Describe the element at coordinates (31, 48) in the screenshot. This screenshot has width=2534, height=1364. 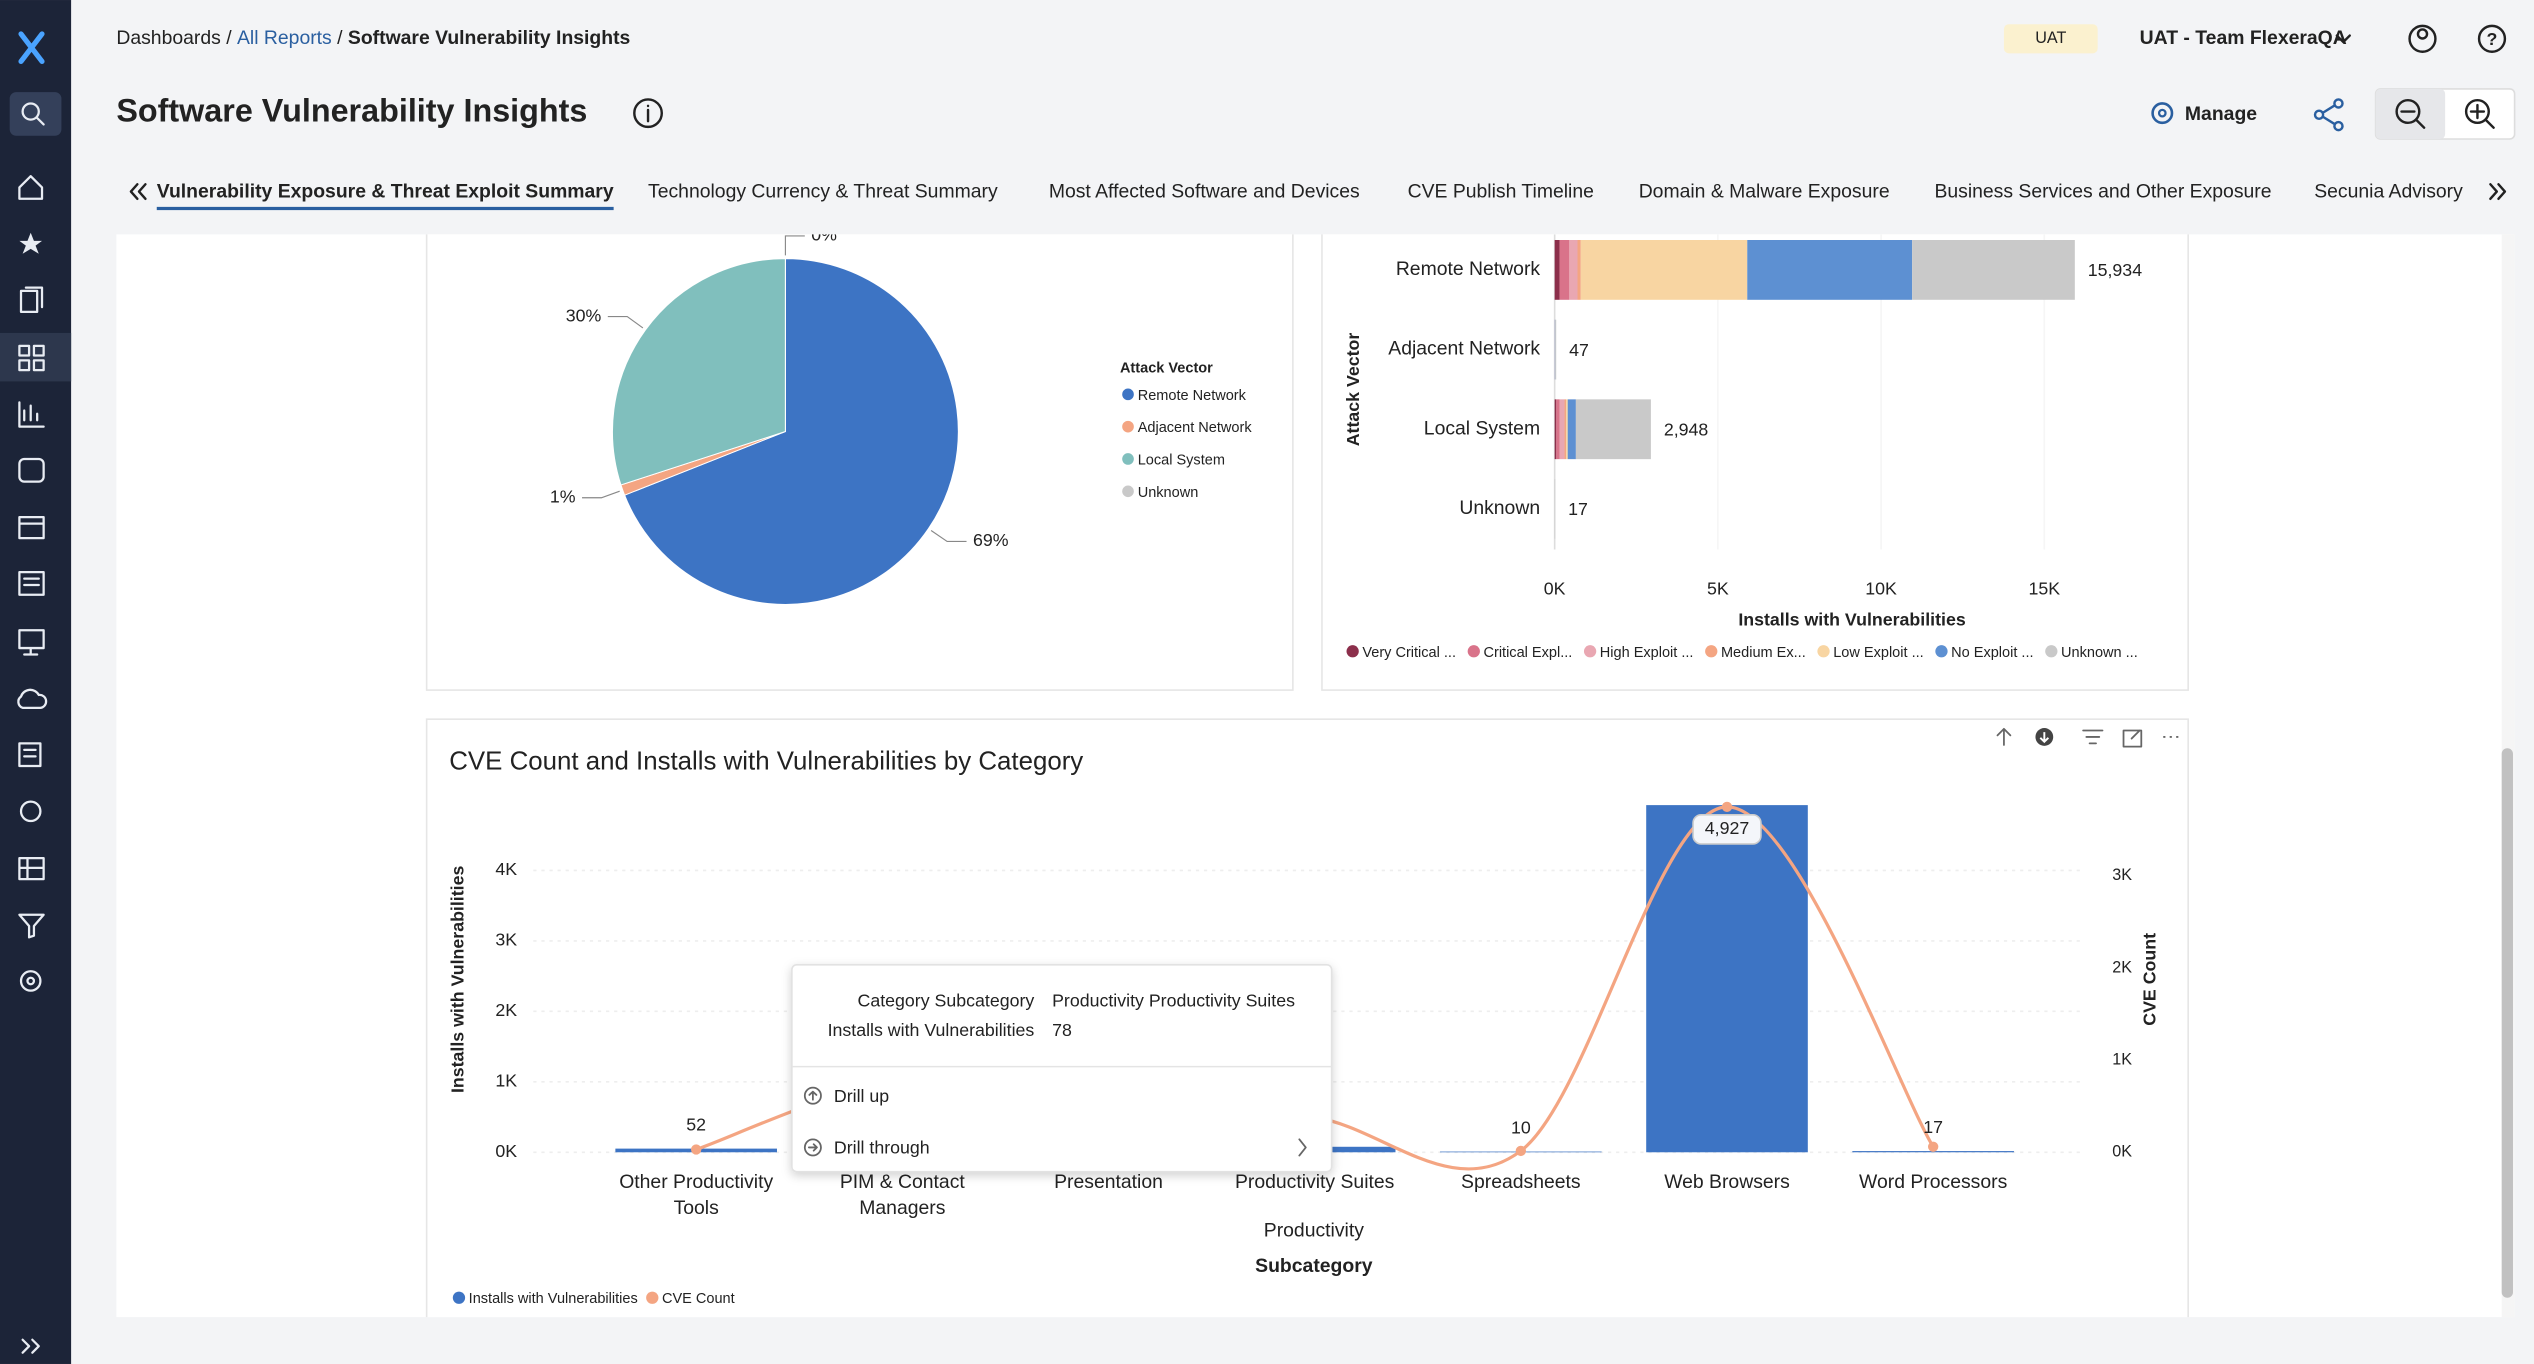
I see `logo` at that location.